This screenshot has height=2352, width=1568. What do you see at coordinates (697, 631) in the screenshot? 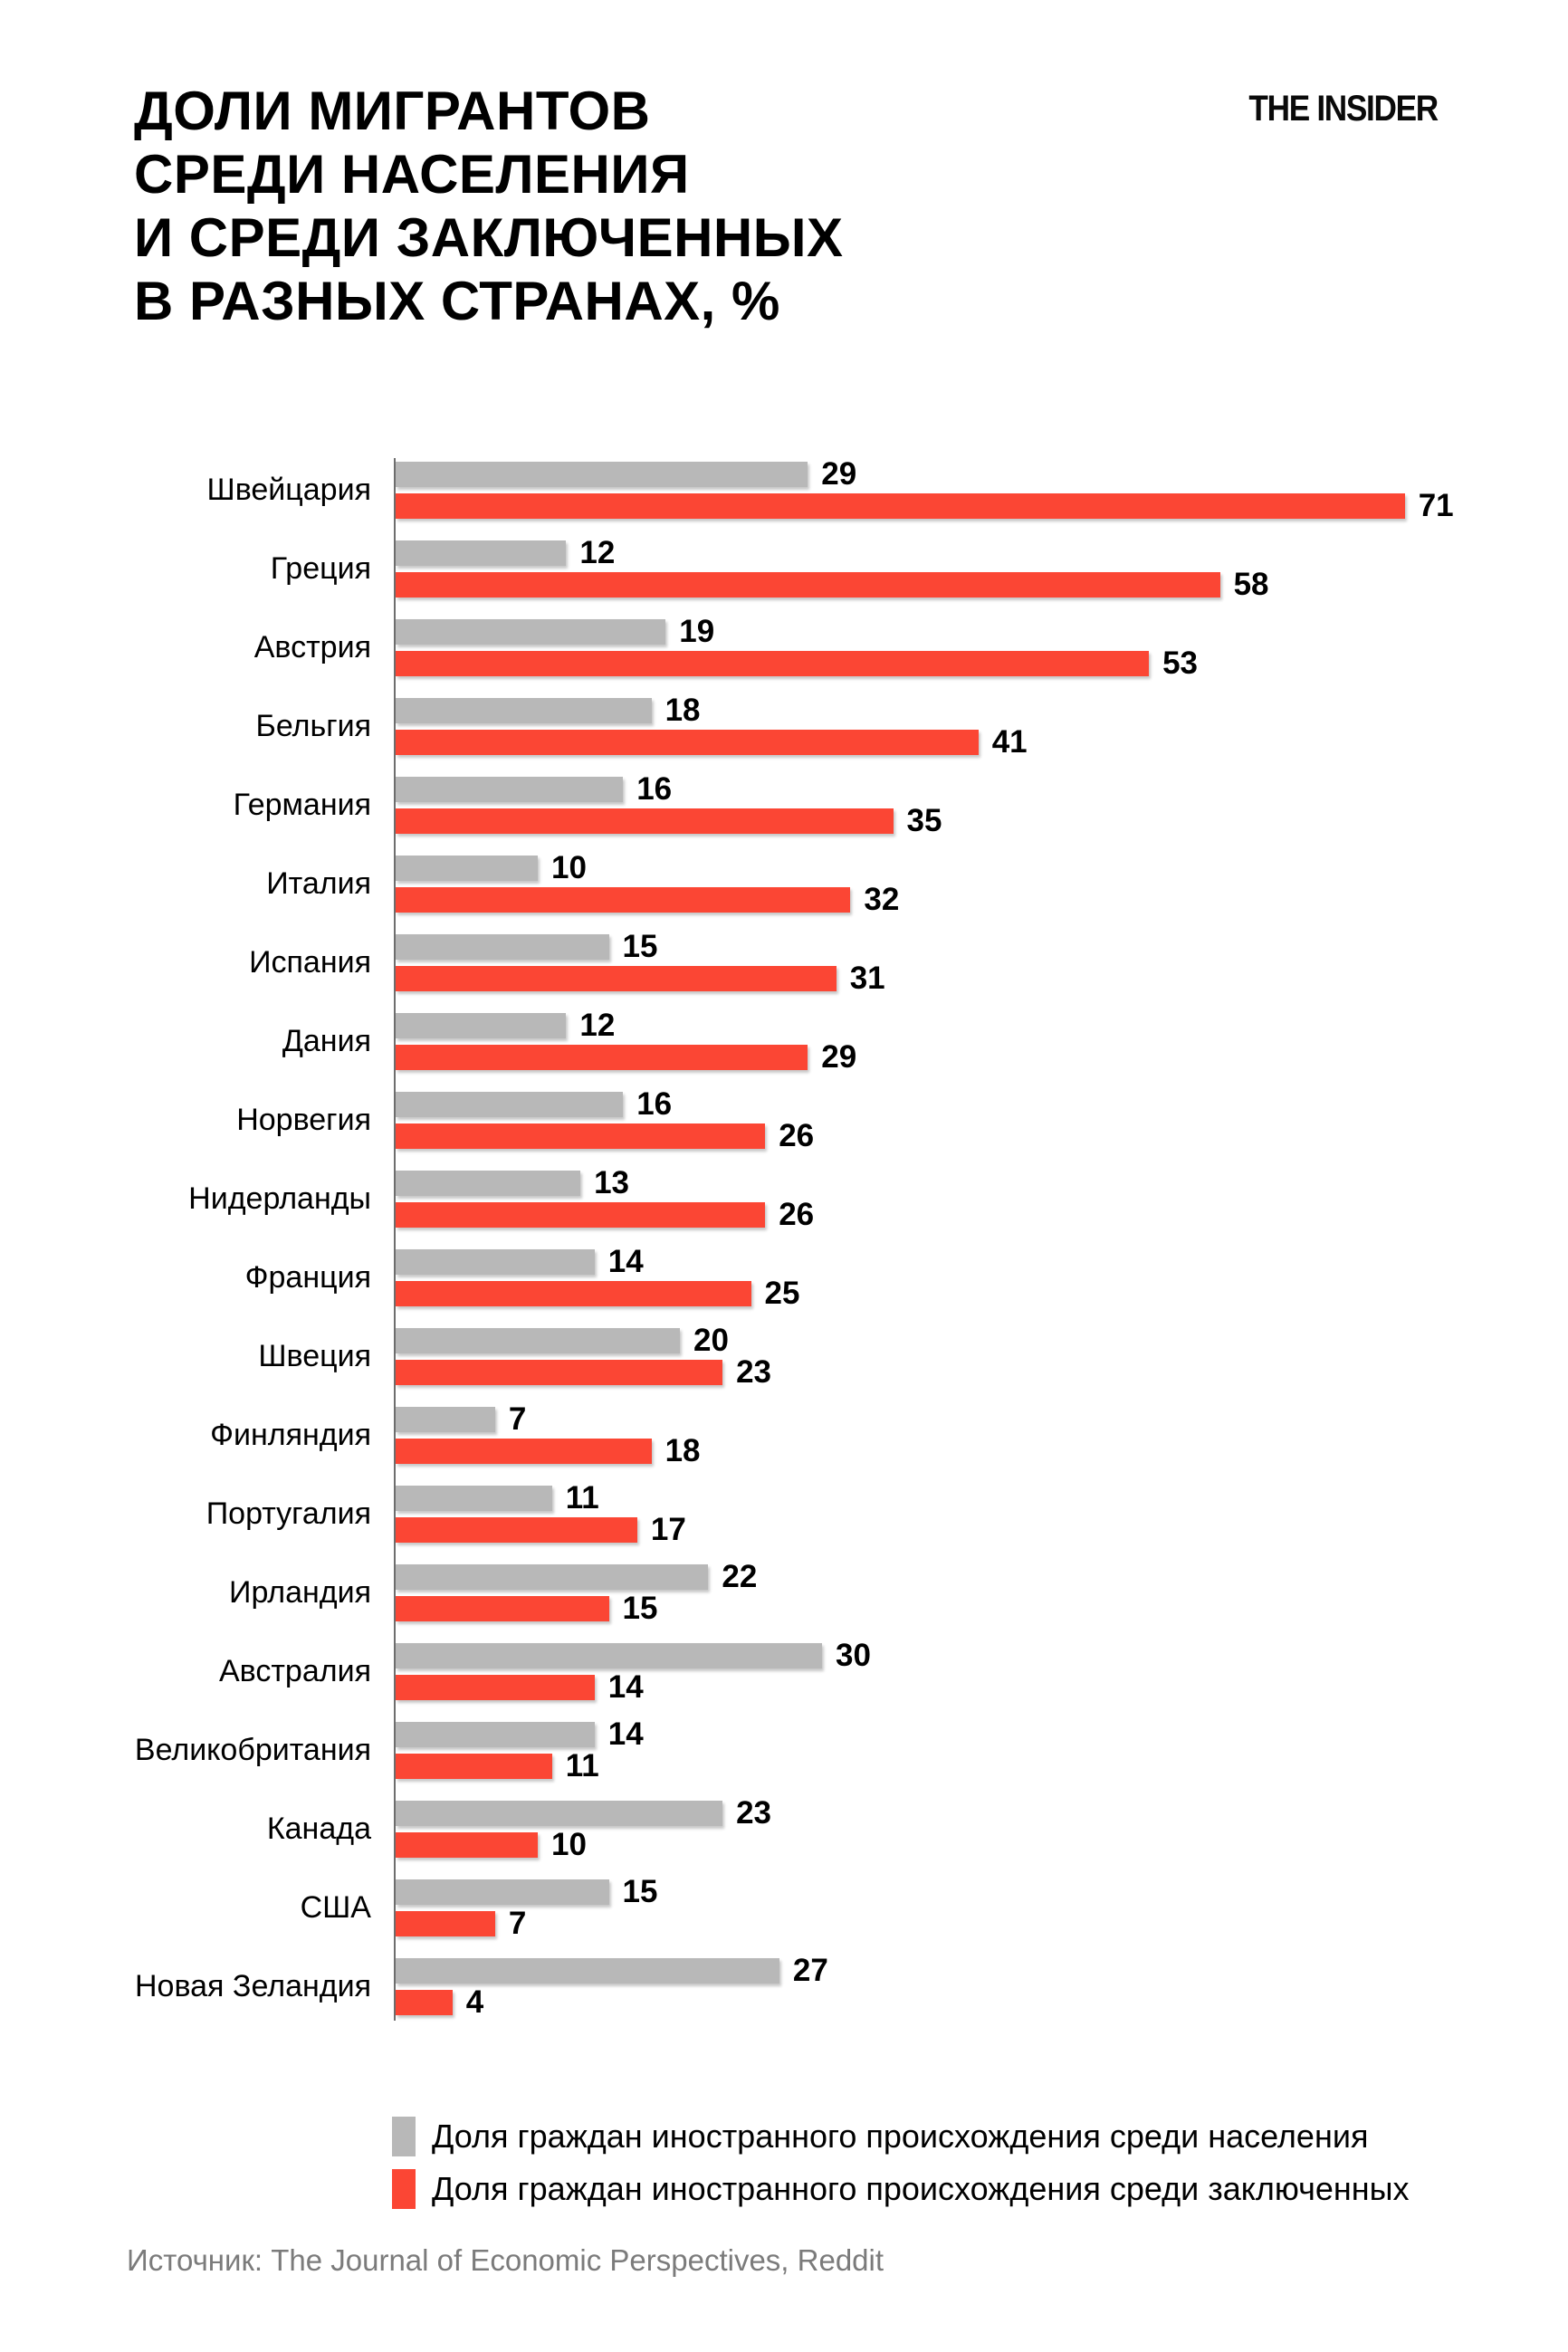
I see `value-label: 19` at bounding box center [697, 631].